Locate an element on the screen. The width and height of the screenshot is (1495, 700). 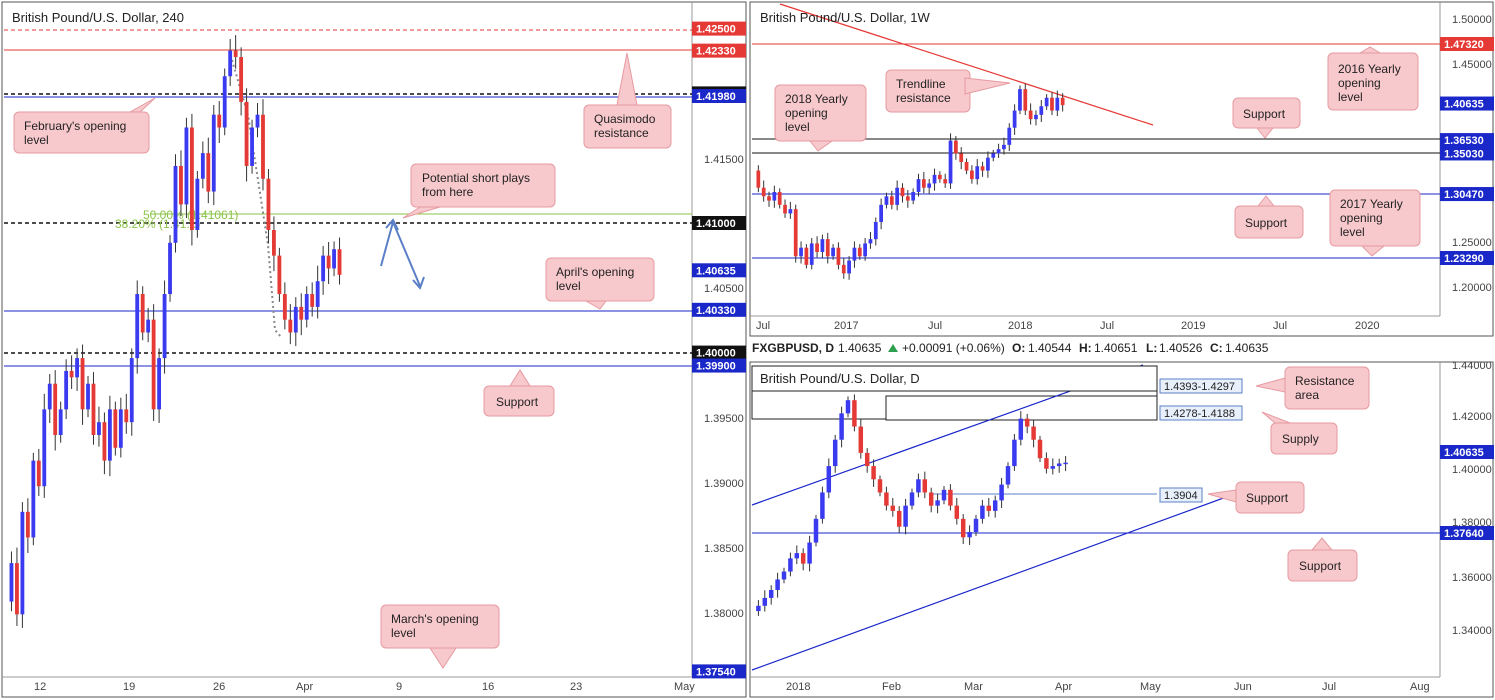
weekly-callout-support-2-text: Support is located at coordinates (1266, 223).